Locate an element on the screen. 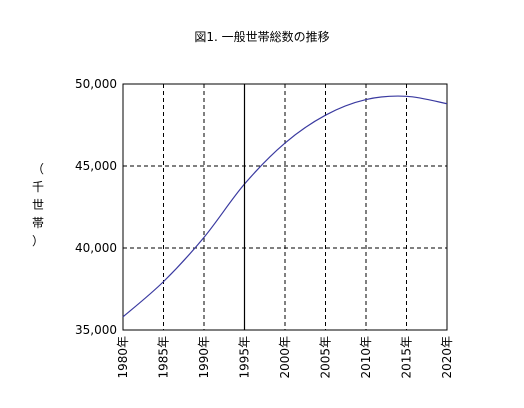 This screenshot has width=524, height=408. x-tick-label: 2020年 is located at coordinates (447, 357).